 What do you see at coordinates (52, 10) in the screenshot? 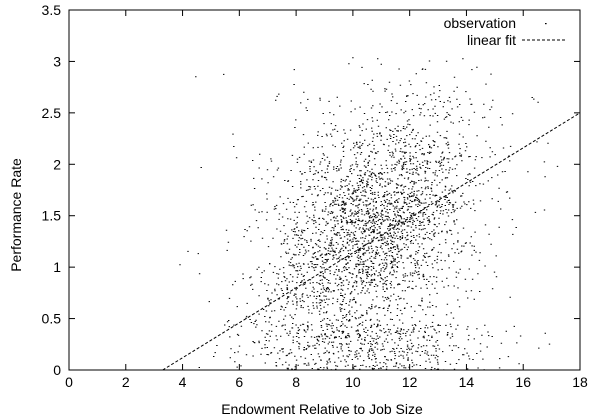
I see `y-tick-label: 3.5` at bounding box center [52, 10].